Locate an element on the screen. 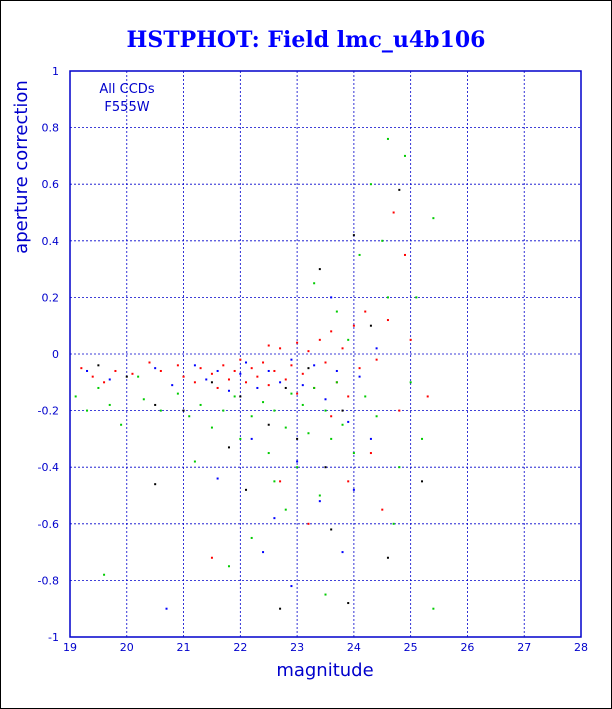  x-tick-label: 23 is located at coordinates (297, 647).